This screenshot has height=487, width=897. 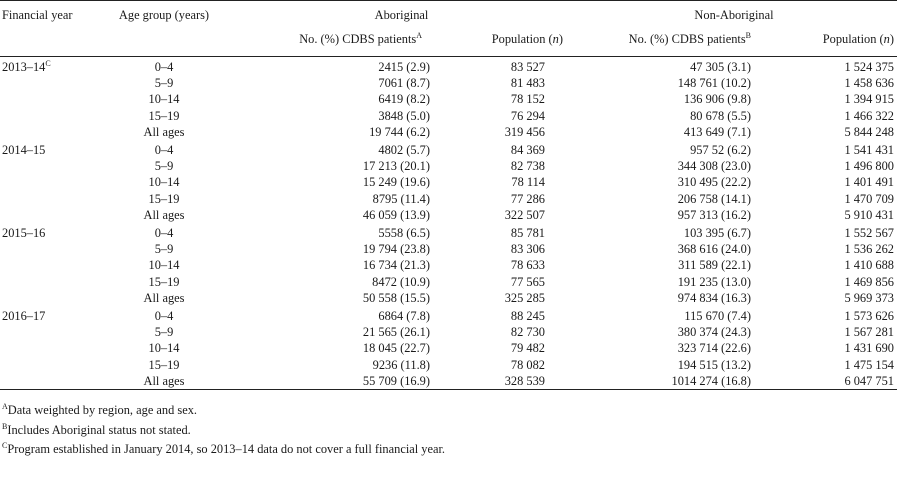 I want to click on non-aboriginal-cdbs-cell: 80 678 (5.5), so click(x=720, y=115).